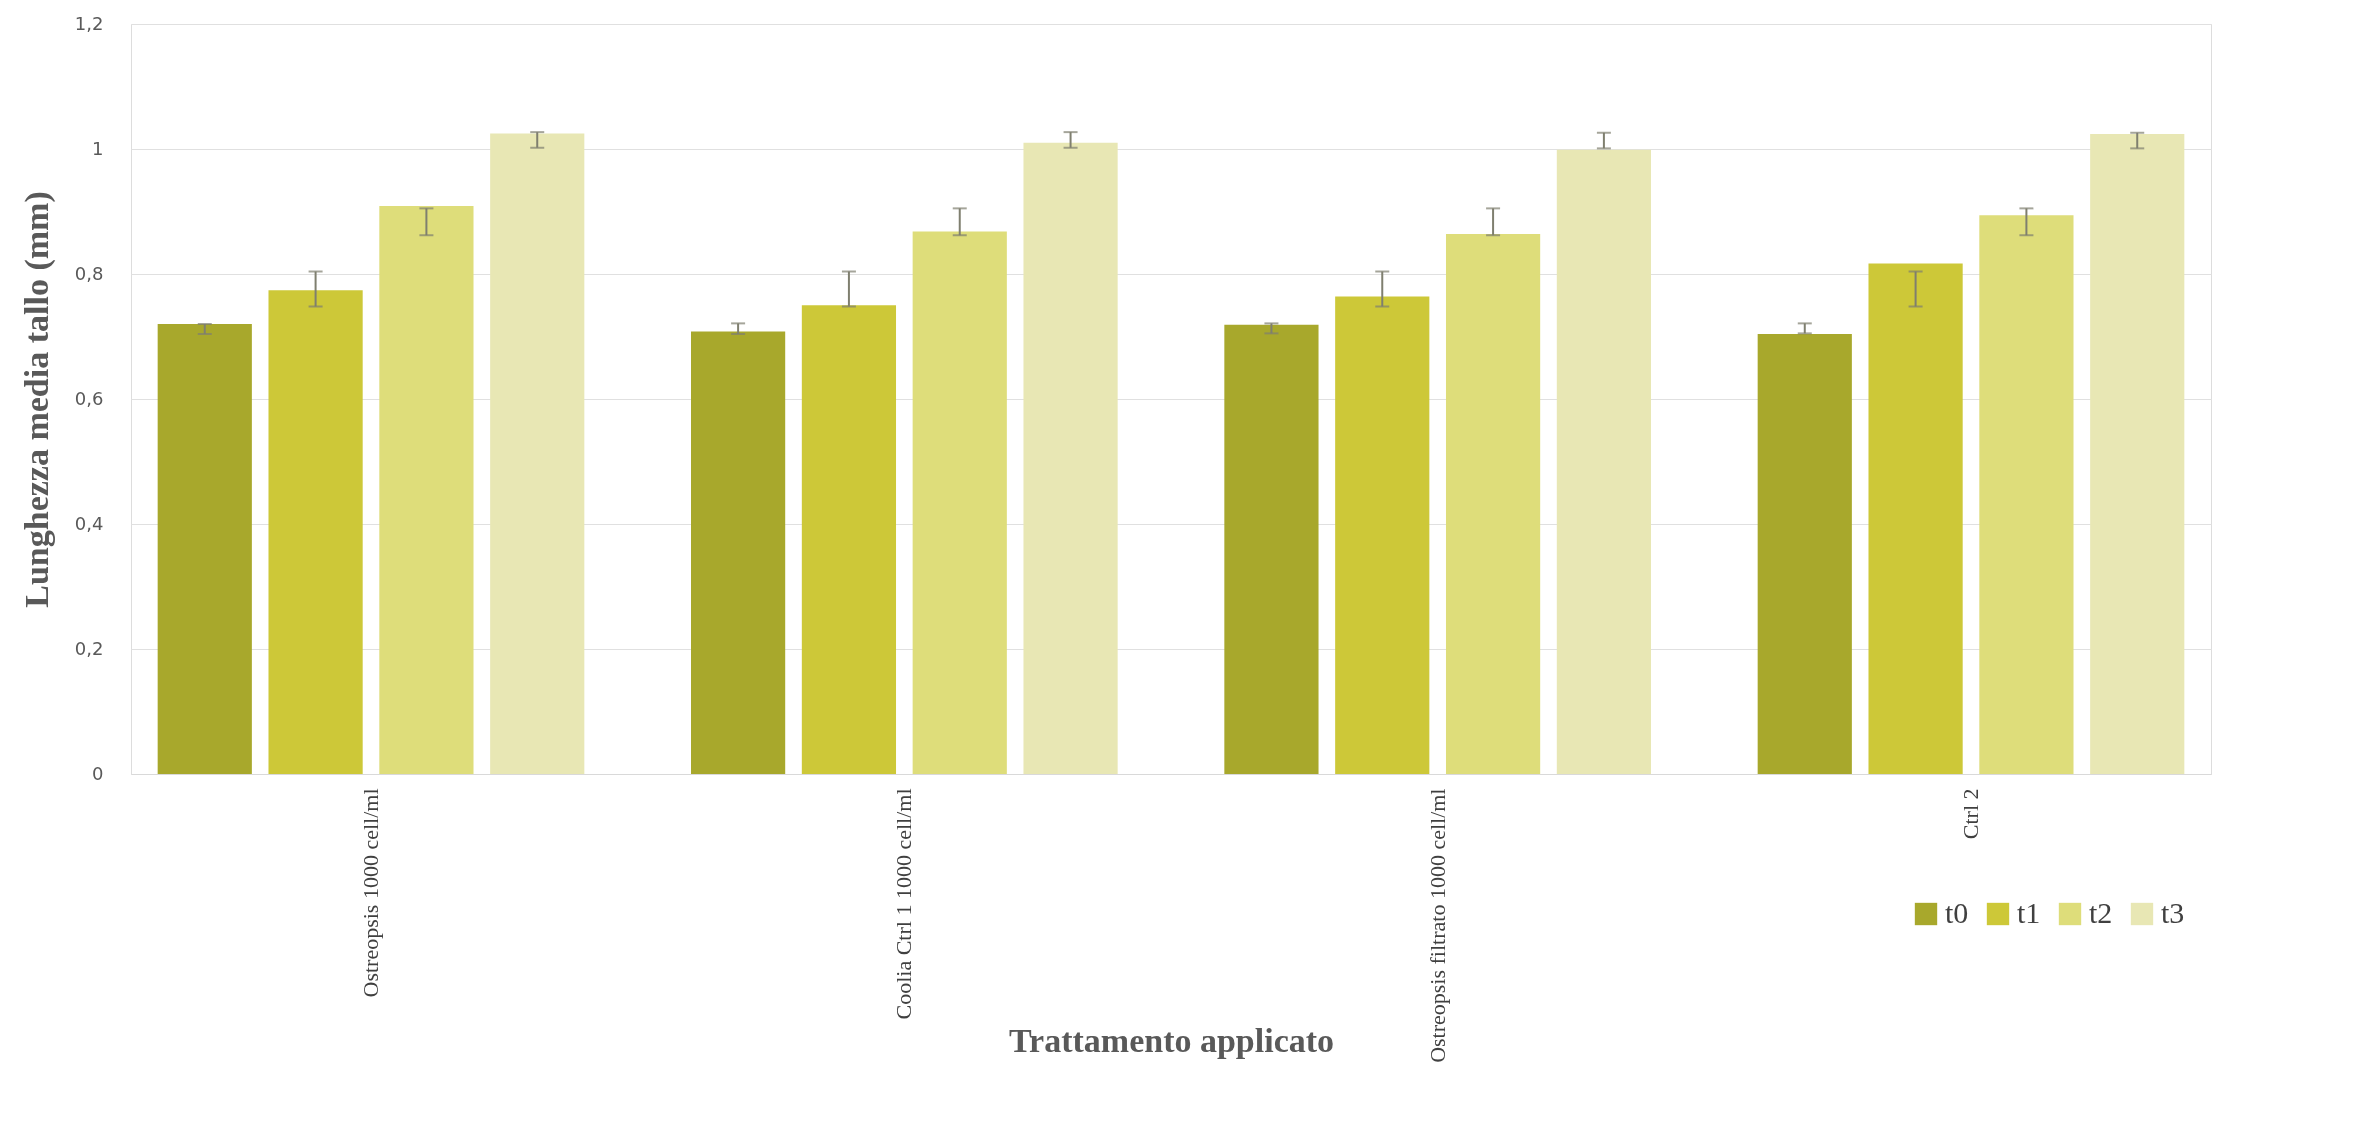 This screenshot has width=2369, height=1130. I want to click on legend-label: t2, so click(2101, 912).